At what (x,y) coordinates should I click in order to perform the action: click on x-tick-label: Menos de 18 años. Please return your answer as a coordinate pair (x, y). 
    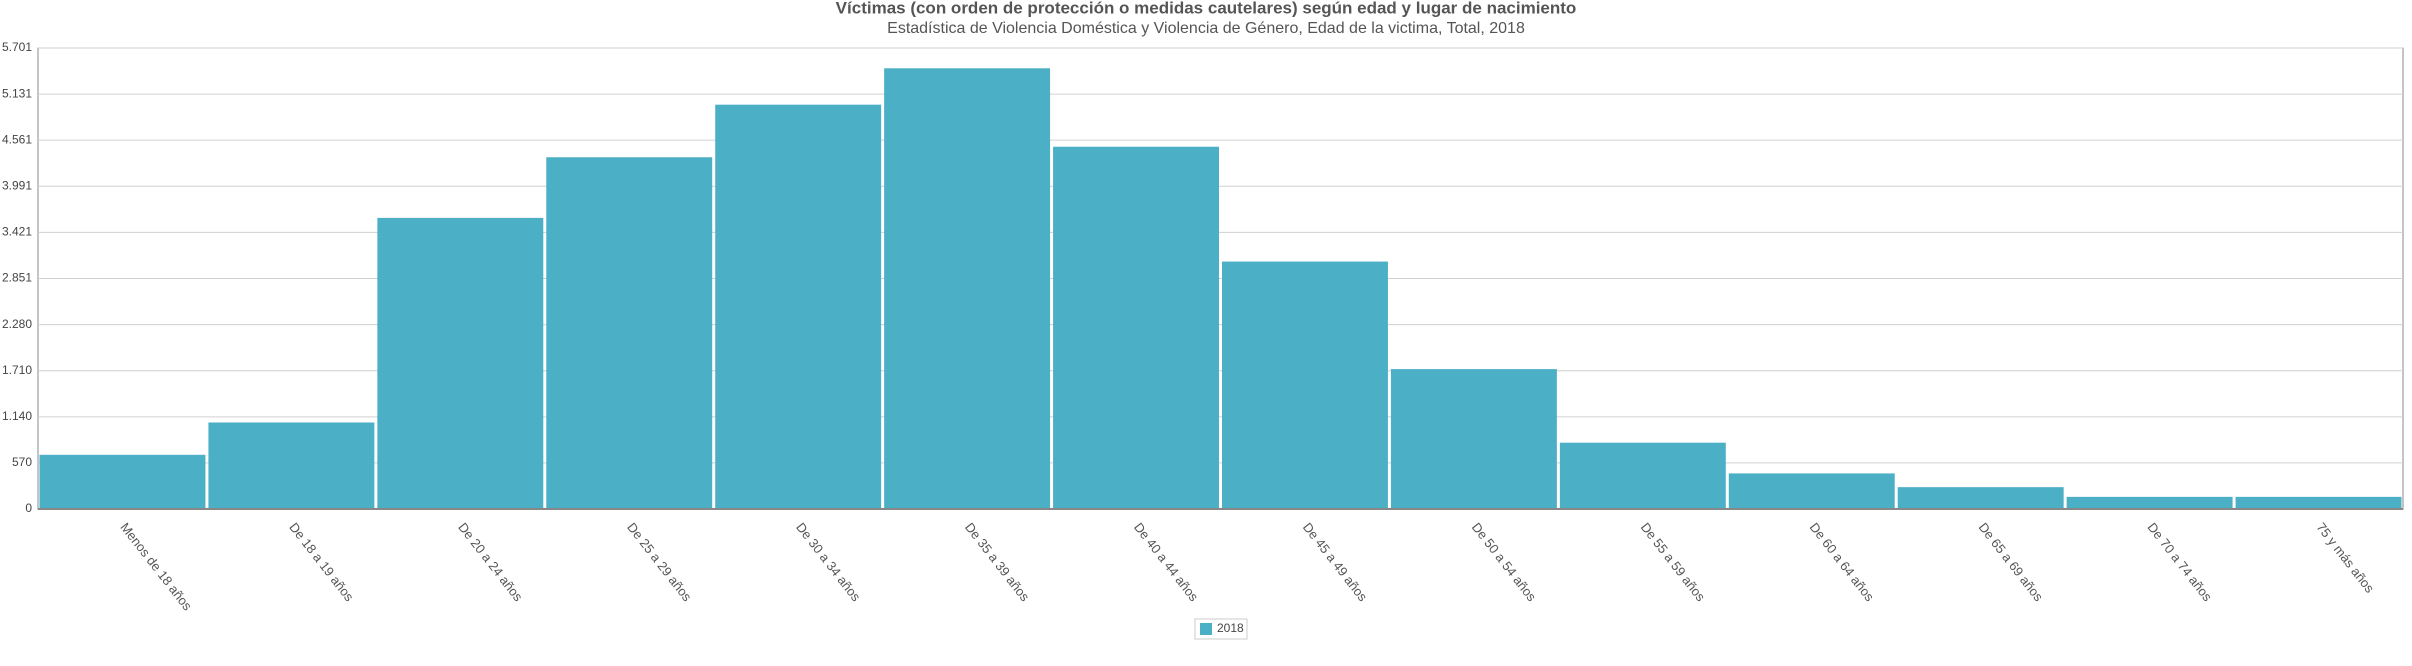
    Looking at the image, I should click on (156, 567).